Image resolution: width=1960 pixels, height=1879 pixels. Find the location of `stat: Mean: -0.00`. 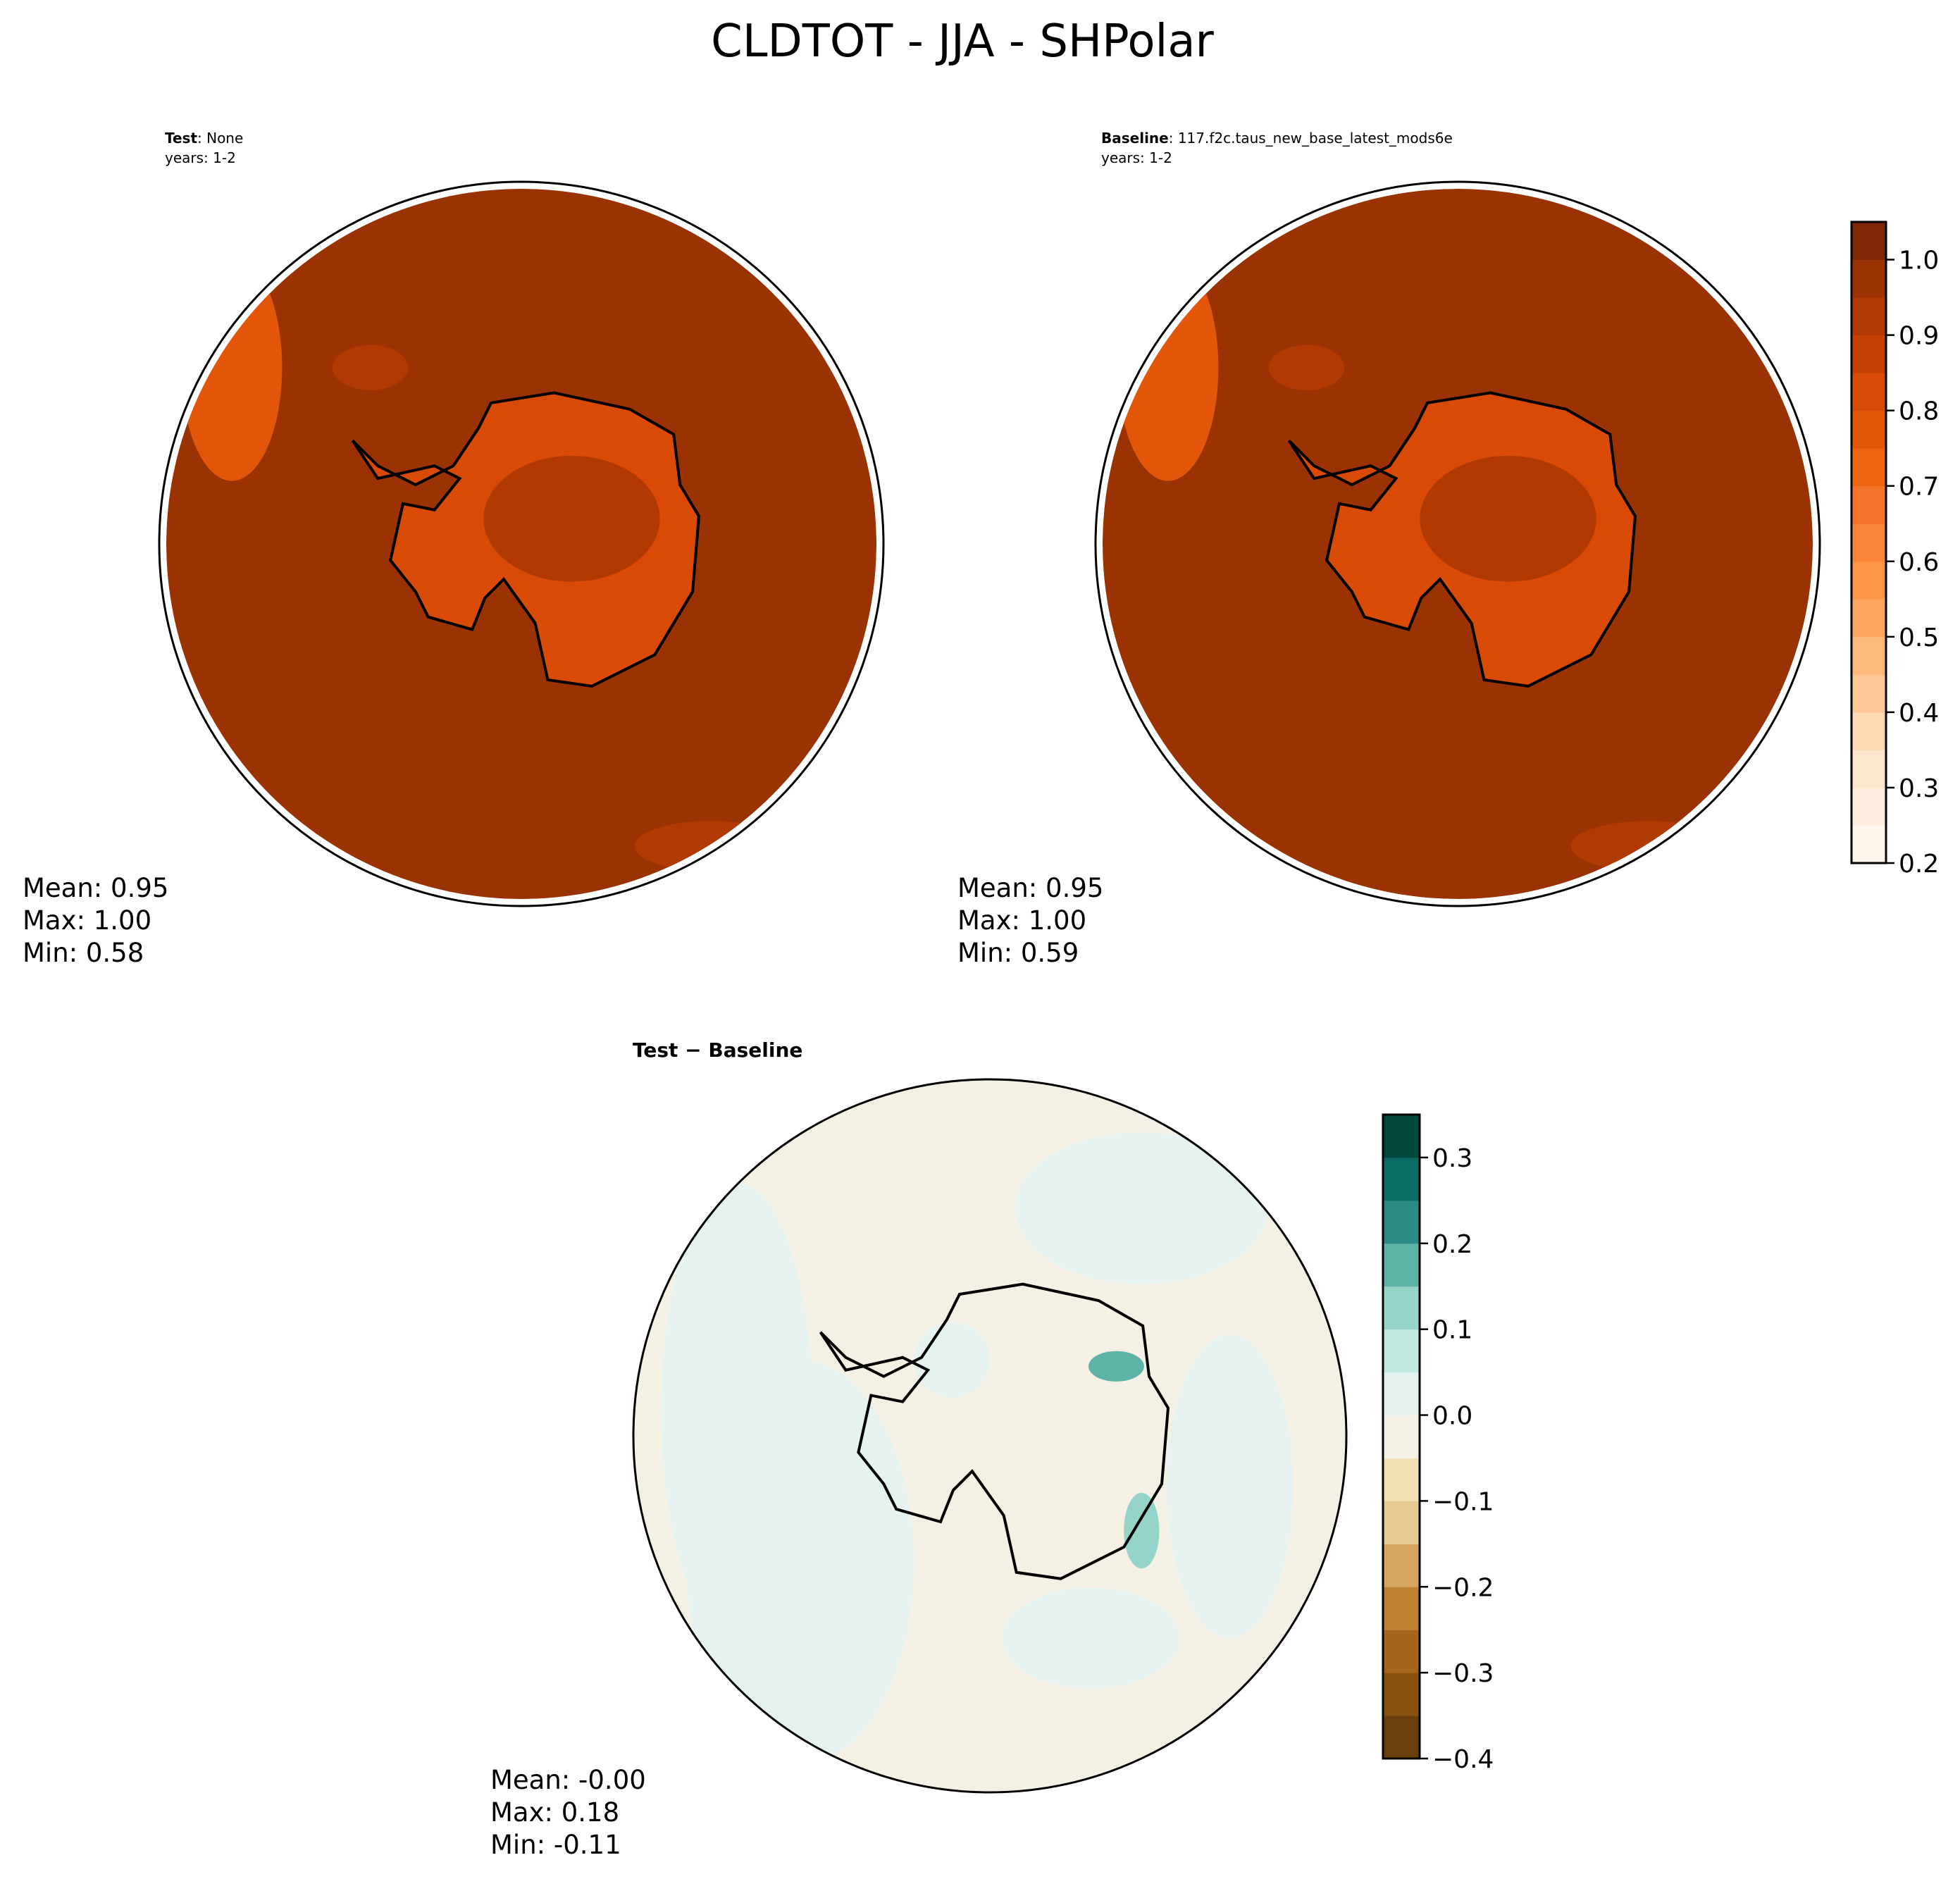

stat: Mean: -0.00 is located at coordinates (568, 1780).